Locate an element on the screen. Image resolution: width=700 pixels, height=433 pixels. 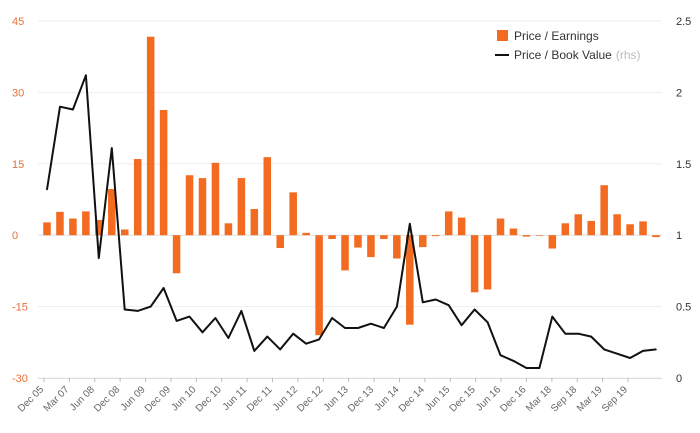
x-tick-label: Mar 18 is located at coordinates (539, 399).